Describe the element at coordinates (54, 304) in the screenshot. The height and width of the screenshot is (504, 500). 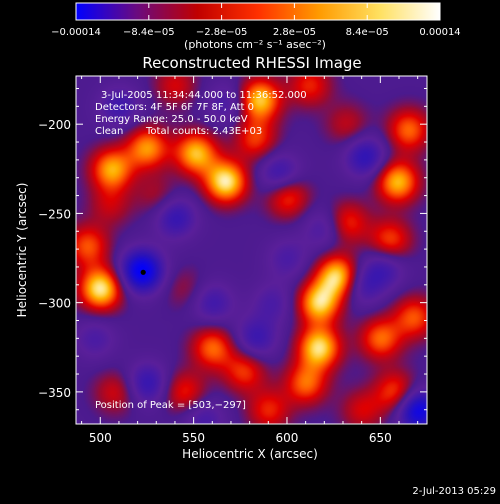
I see `y-tick-label: −300` at that location.